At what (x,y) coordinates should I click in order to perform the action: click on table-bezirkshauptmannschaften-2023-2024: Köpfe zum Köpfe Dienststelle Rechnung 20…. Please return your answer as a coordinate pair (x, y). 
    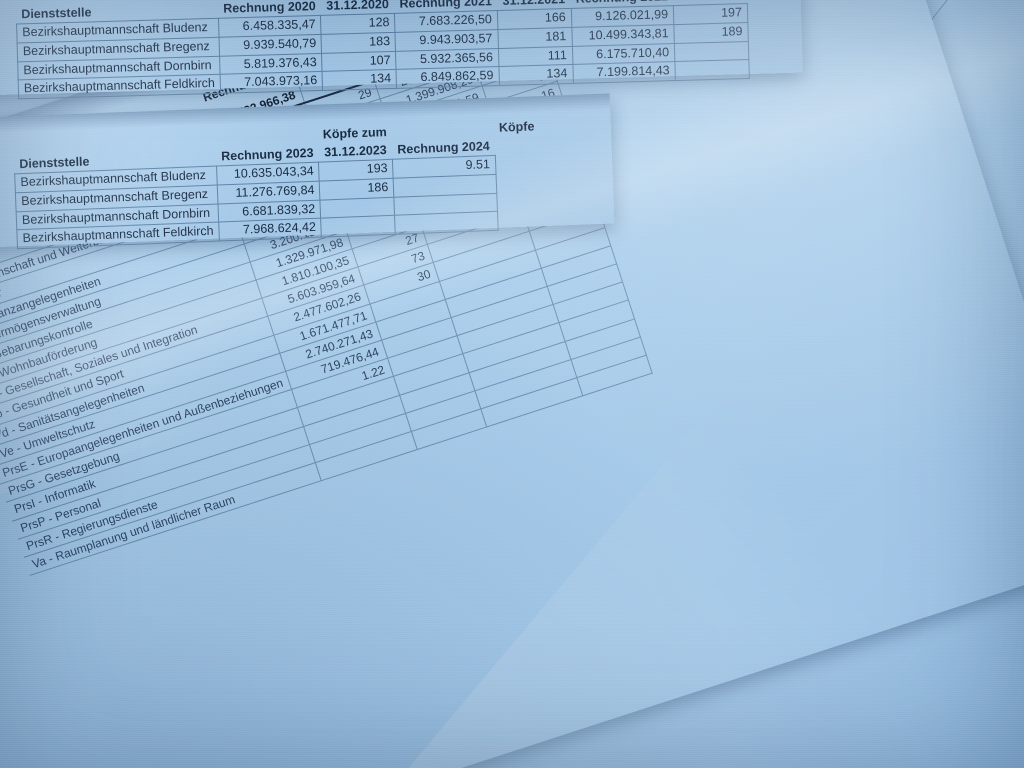
    Looking at the image, I should click on (278, 183).